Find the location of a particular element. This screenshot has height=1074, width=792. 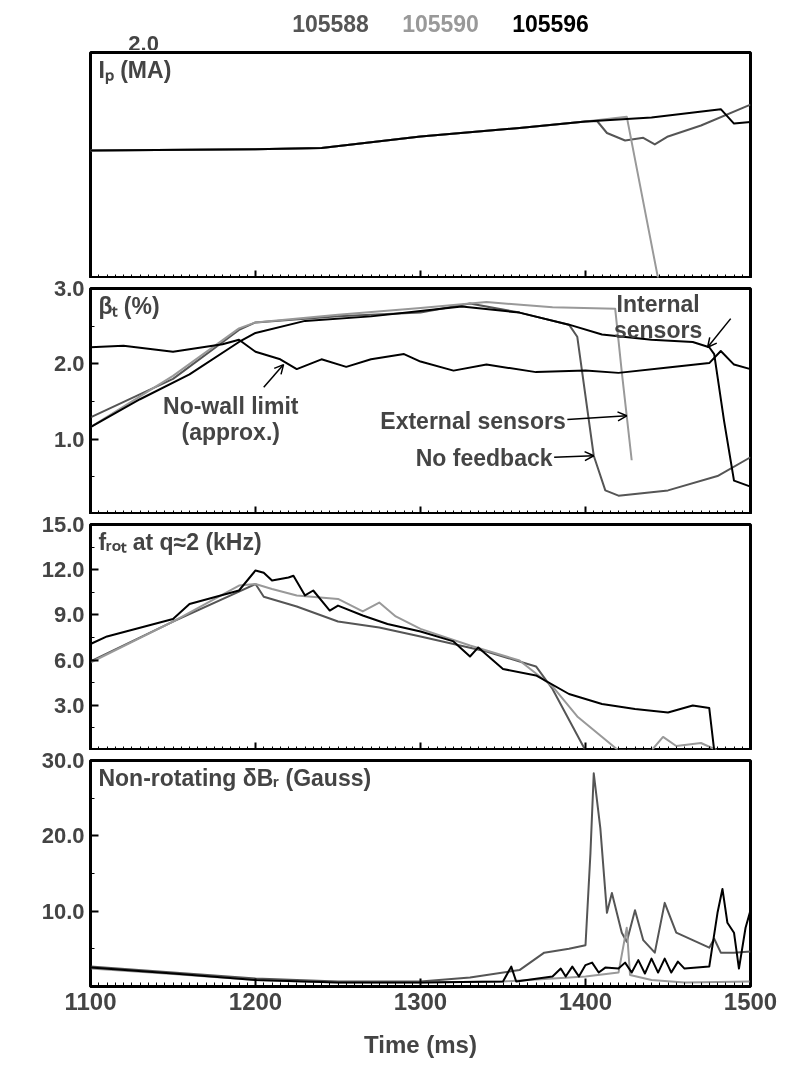

text: 105590 is located at coordinates (440, 23).